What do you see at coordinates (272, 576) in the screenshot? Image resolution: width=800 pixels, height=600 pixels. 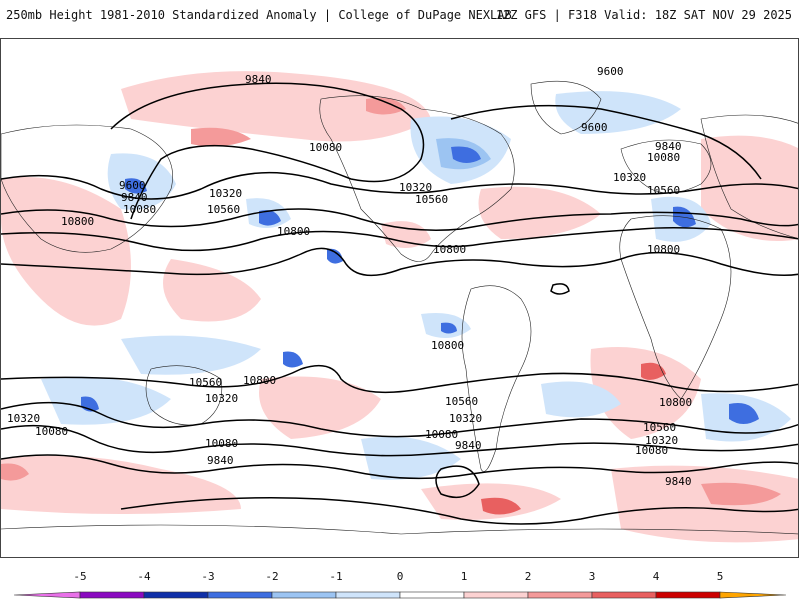 I see `colorbar-tick-label: -2` at bounding box center [272, 576].